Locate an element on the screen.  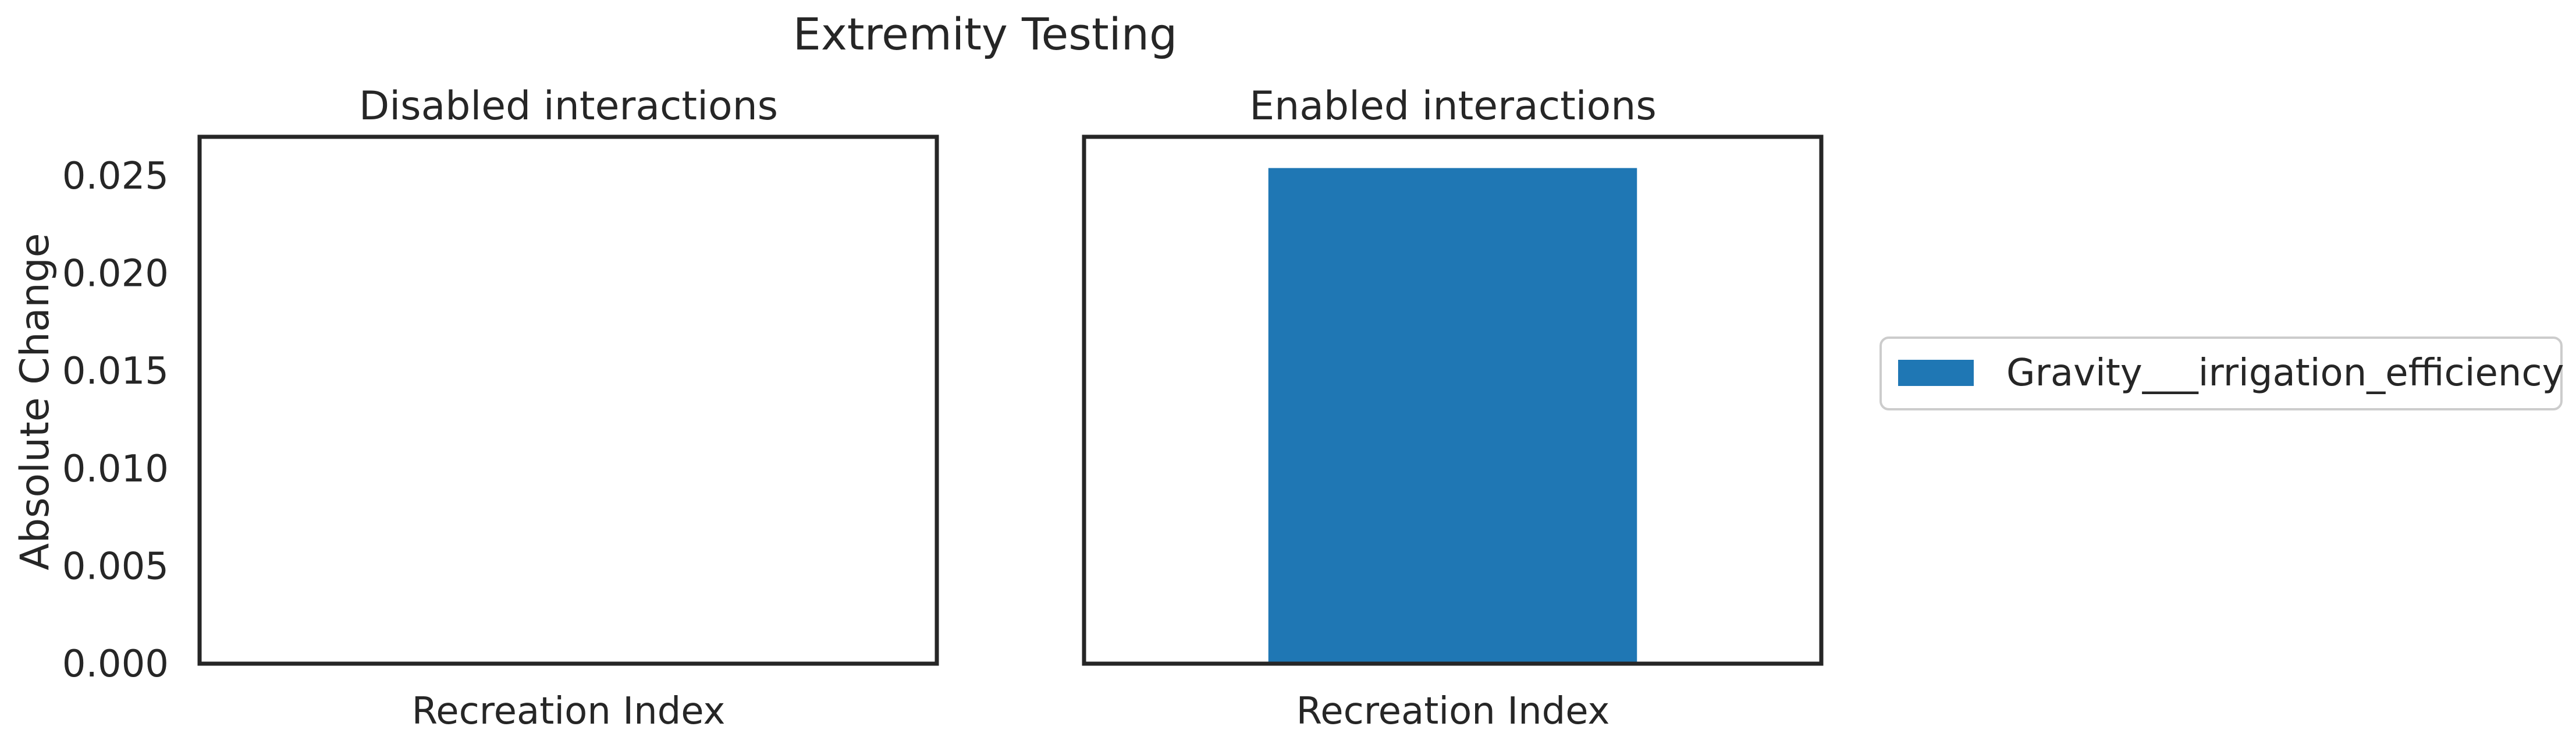
y-tick-label: 0.025 is located at coordinates (115, 176).